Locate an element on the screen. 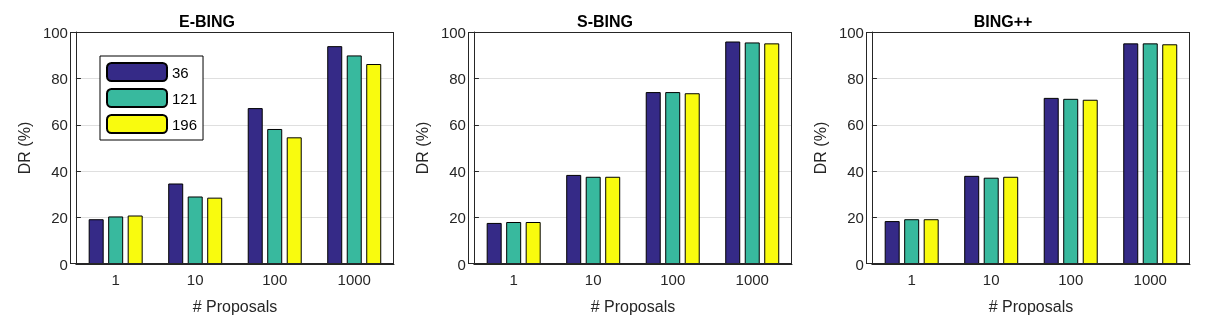 Image resolution: width=1210 pixels, height=336 pixels. chart-title: E-BING is located at coordinates (207, 21).